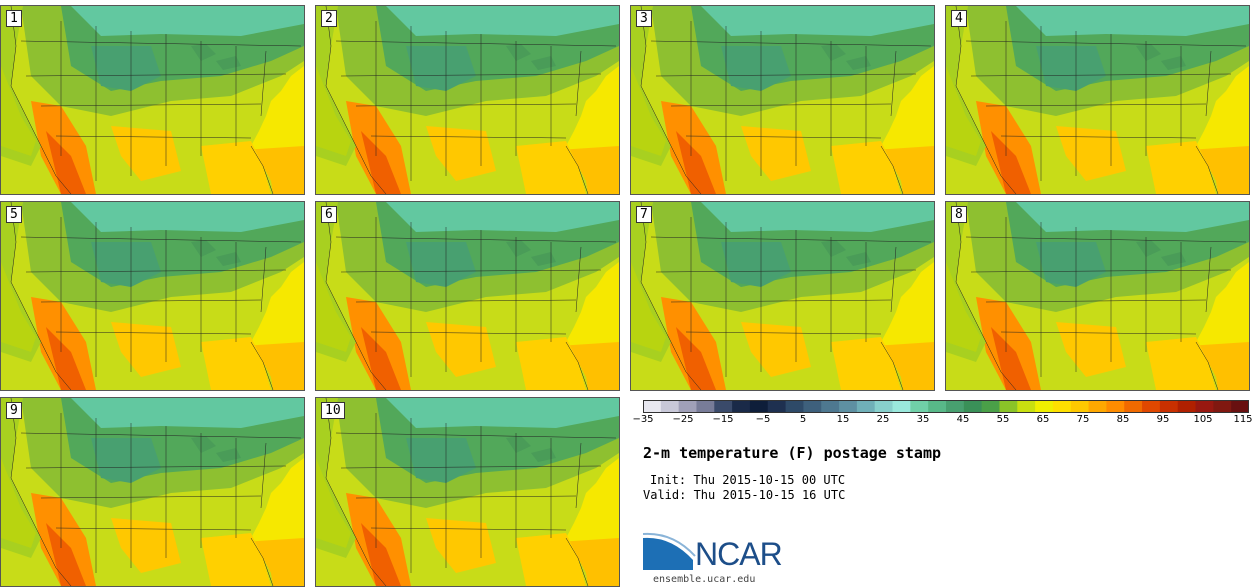 This screenshot has height=588, width=1260. What do you see at coordinates (946, 406) in the screenshot?
I see `colorbar-border` at bounding box center [946, 406].